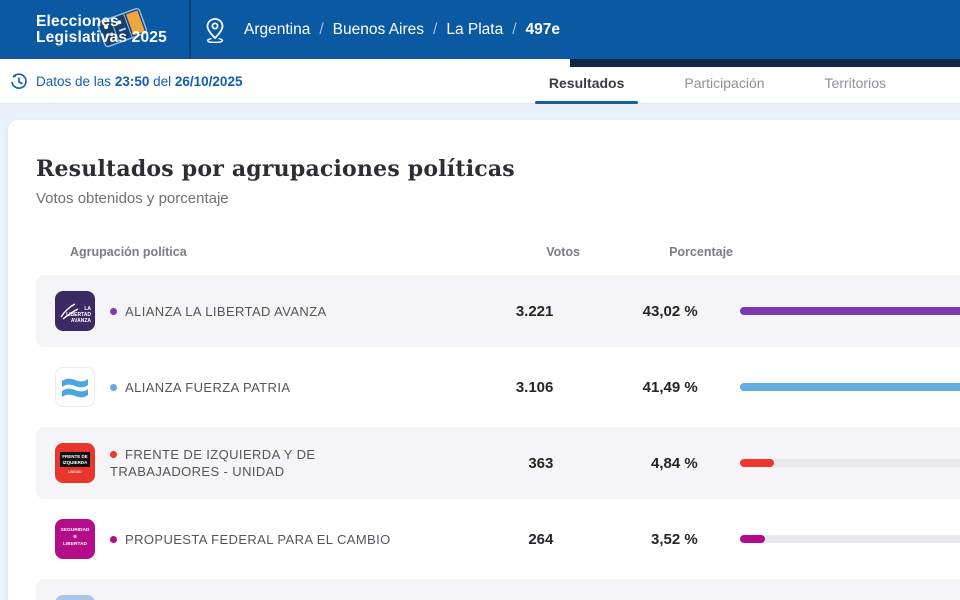  I want to click on votes-value: 264, so click(541, 539).